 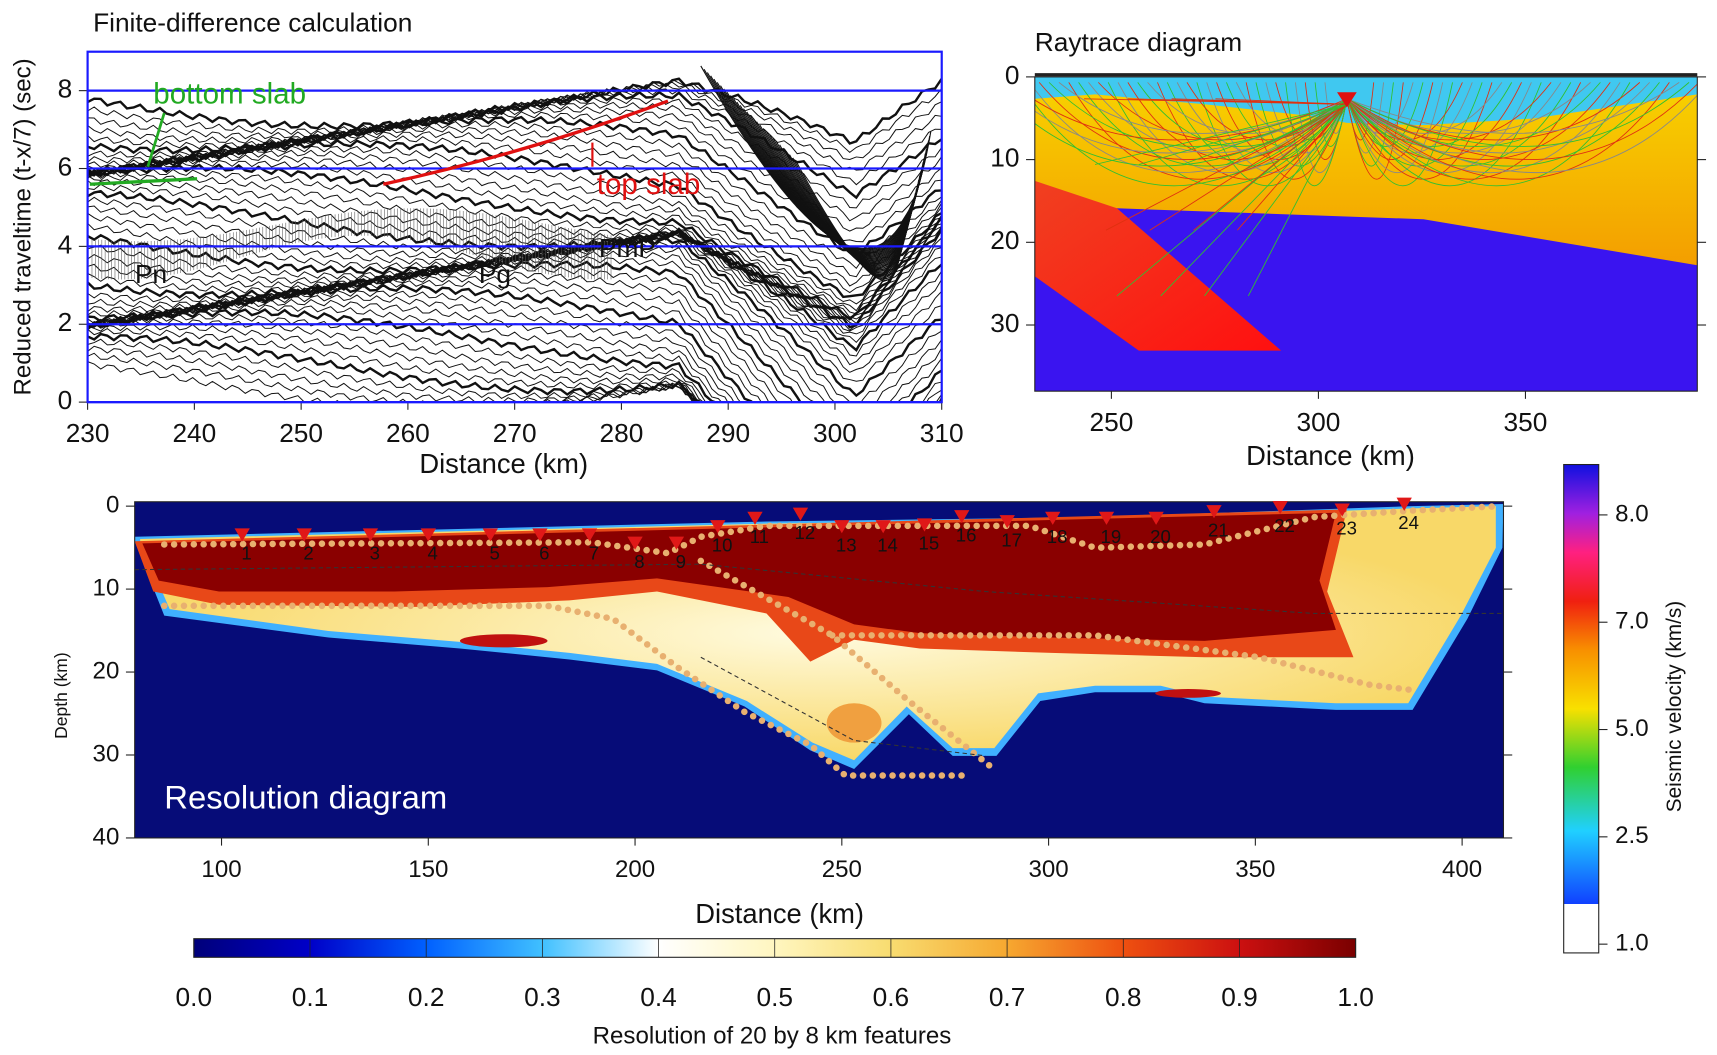 What do you see at coordinates (804, 532) in the screenshot?
I see `station-label: 12` at bounding box center [804, 532].